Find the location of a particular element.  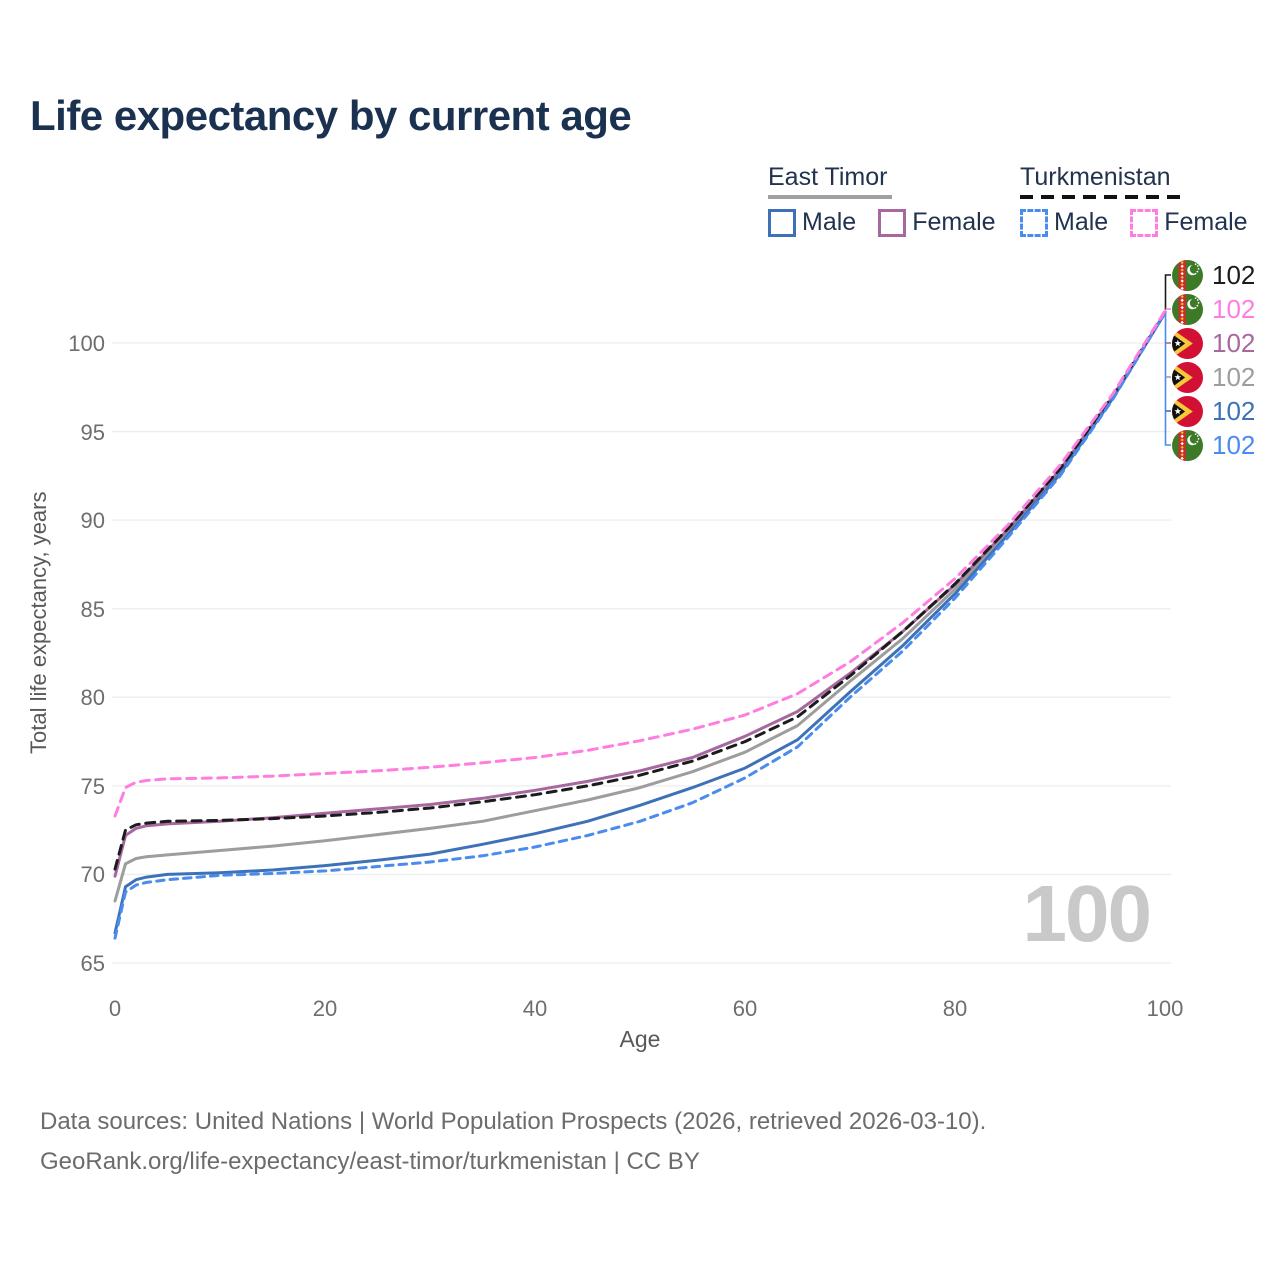

y-tick-label: 85 is located at coordinates (92, 609).